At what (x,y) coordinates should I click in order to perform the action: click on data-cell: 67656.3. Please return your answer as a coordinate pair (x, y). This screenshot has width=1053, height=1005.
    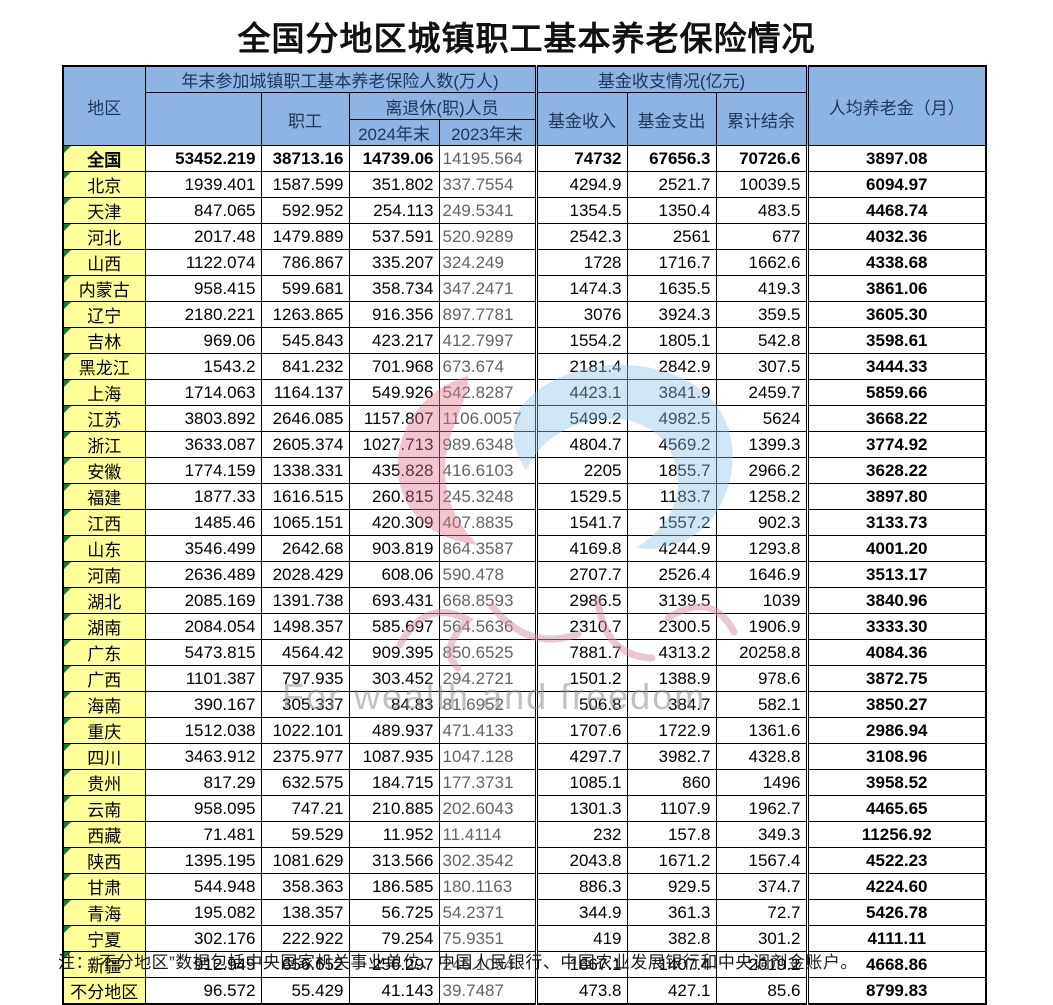
    Looking at the image, I should click on (671, 158).